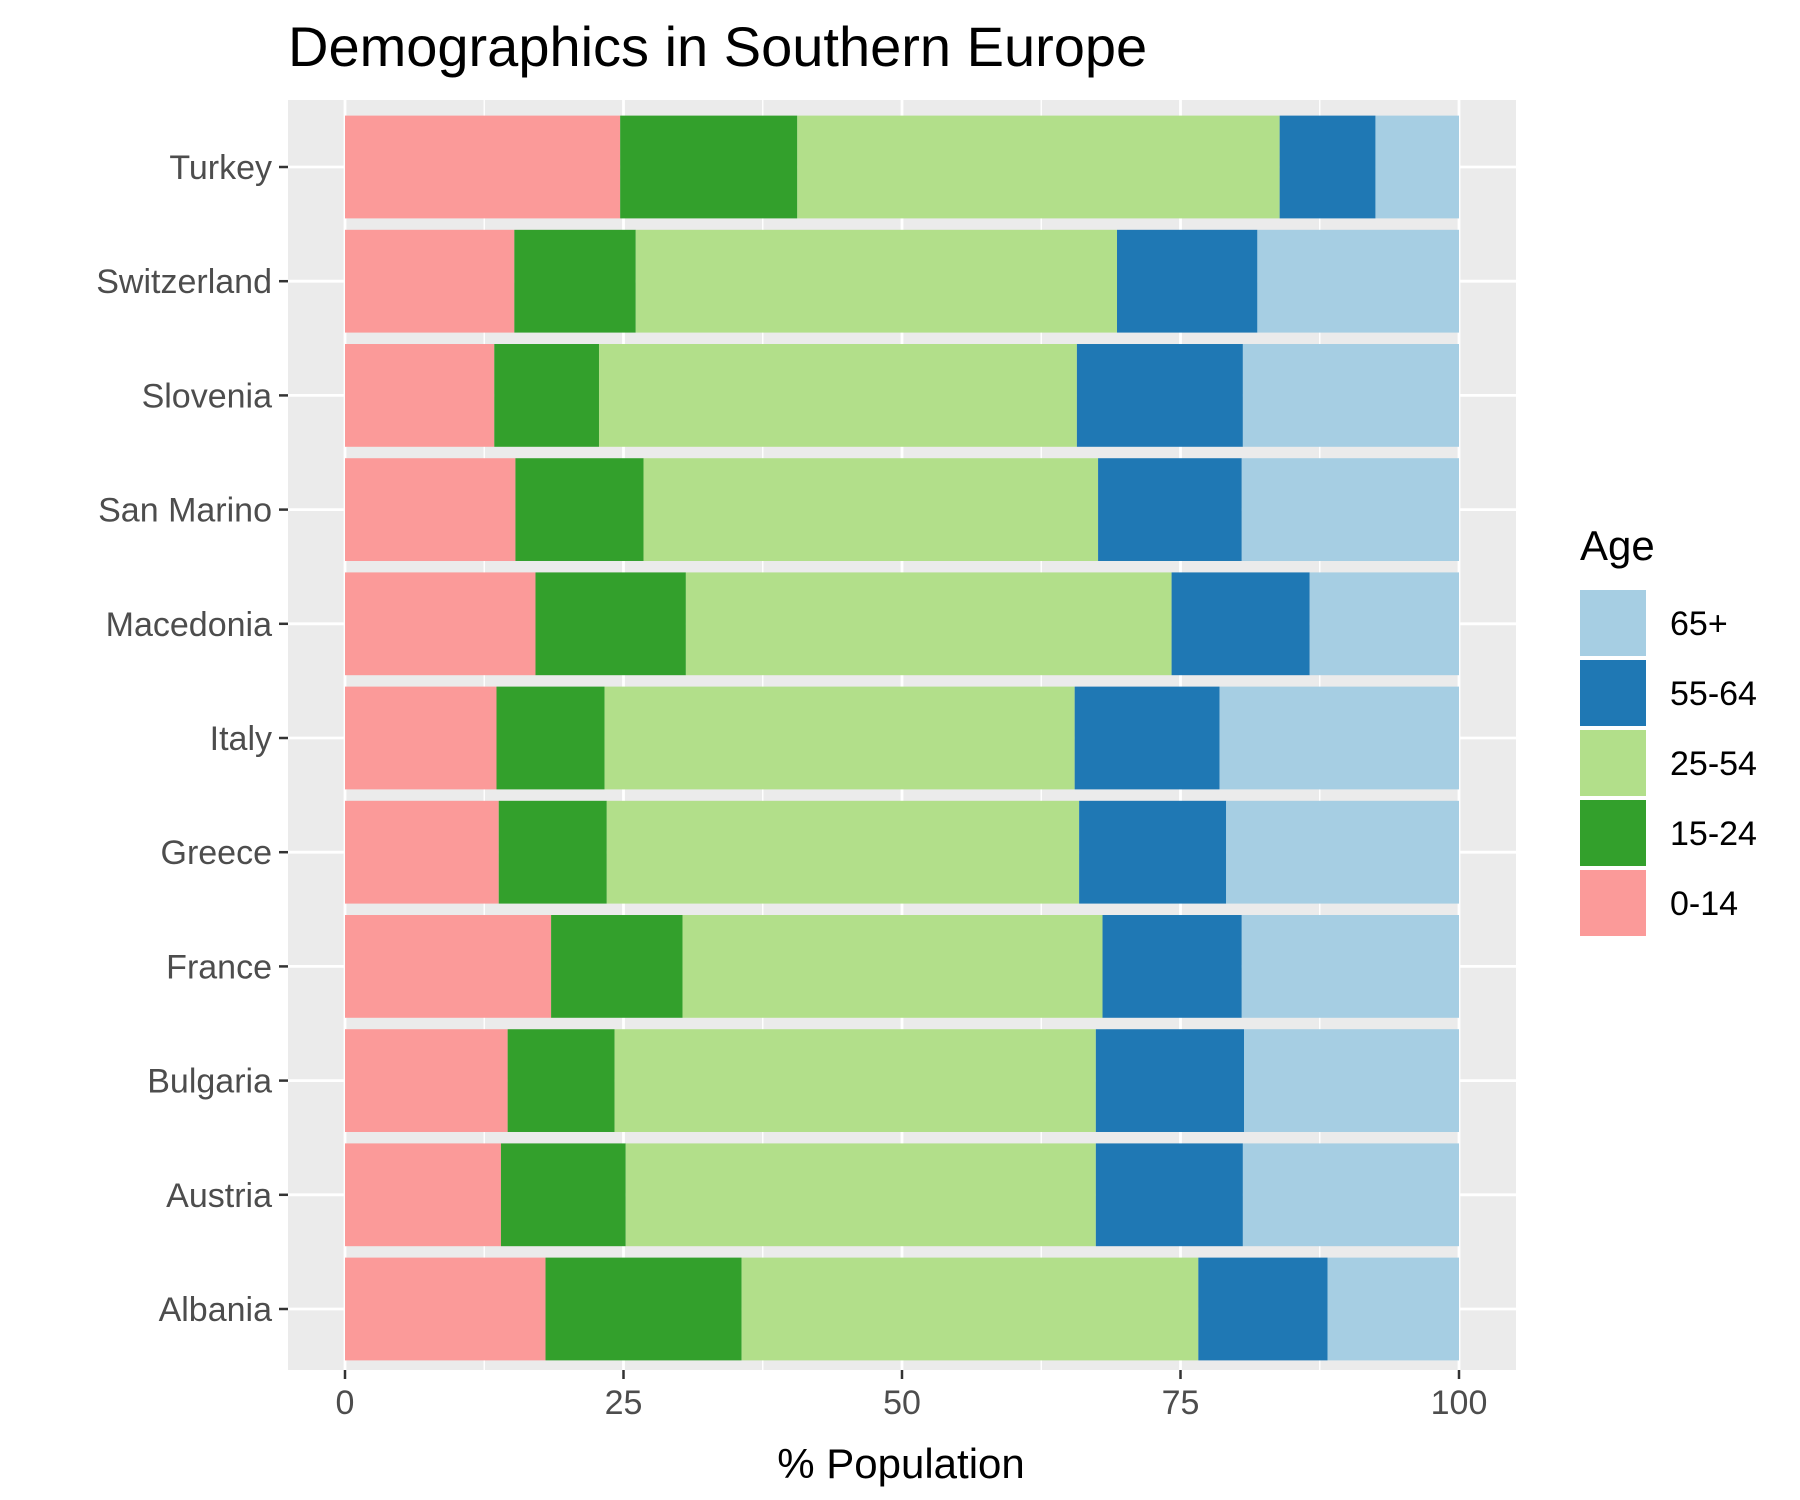 This screenshot has width=1800, height=1500. I want to click on bar-segment: Bulgaria 0-14: 14.6, so click(426, 1080).